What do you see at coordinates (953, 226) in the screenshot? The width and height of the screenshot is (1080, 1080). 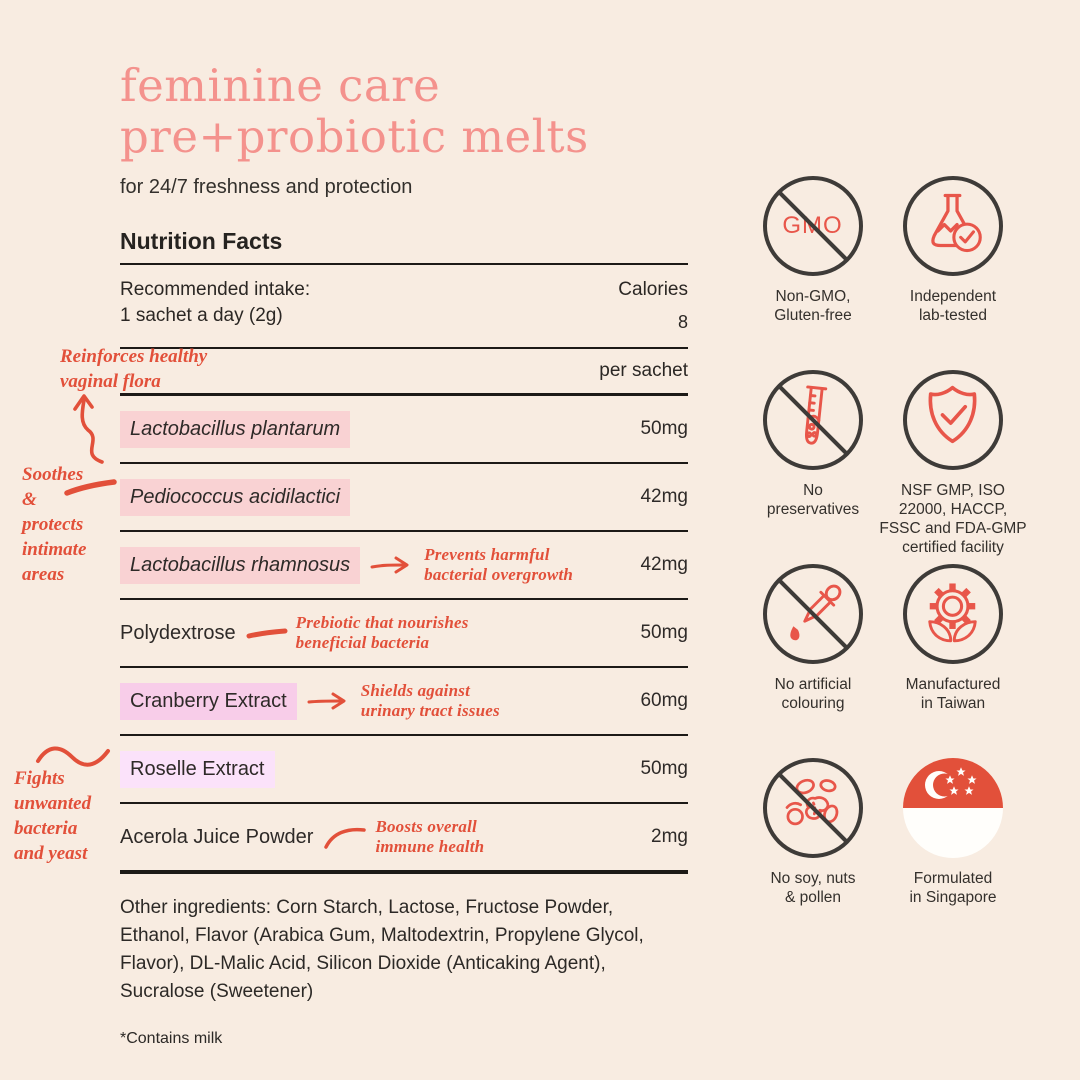 I see `lab-tested-icon` at bounding box center [953, 226].